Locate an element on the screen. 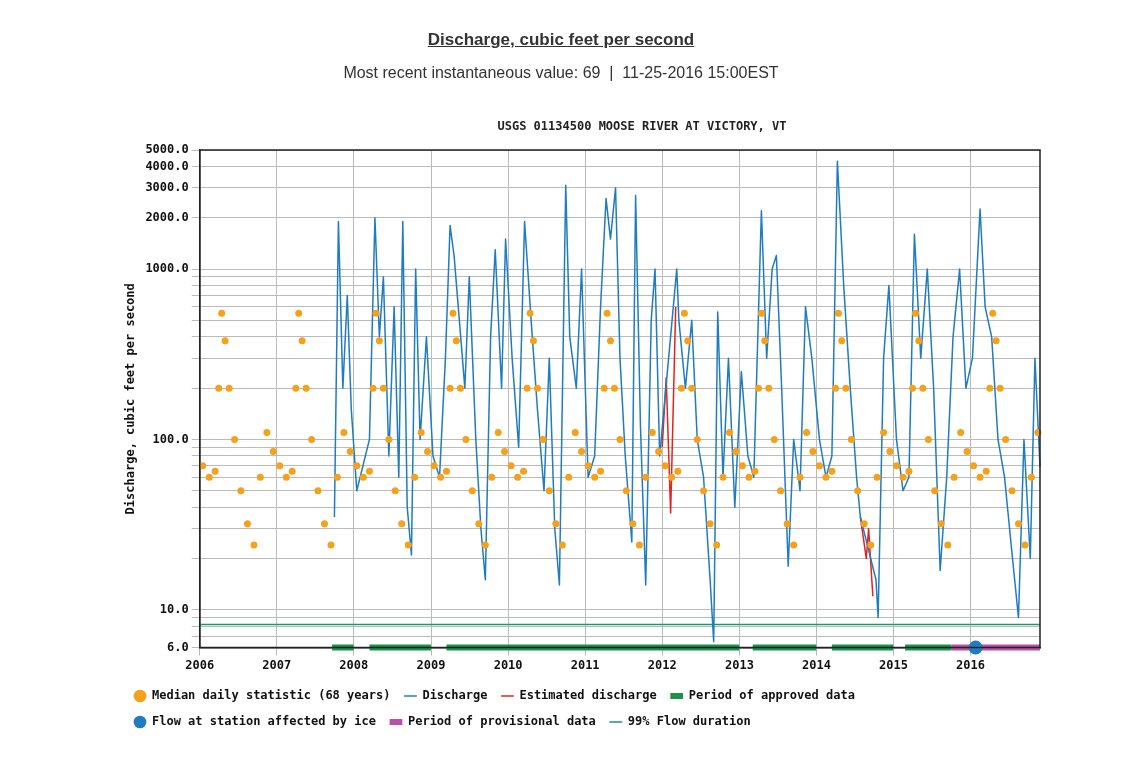 The height and width of the screenshot is (757, 1122). x-tick-label: 2007 is located at coordinates (277, 664).